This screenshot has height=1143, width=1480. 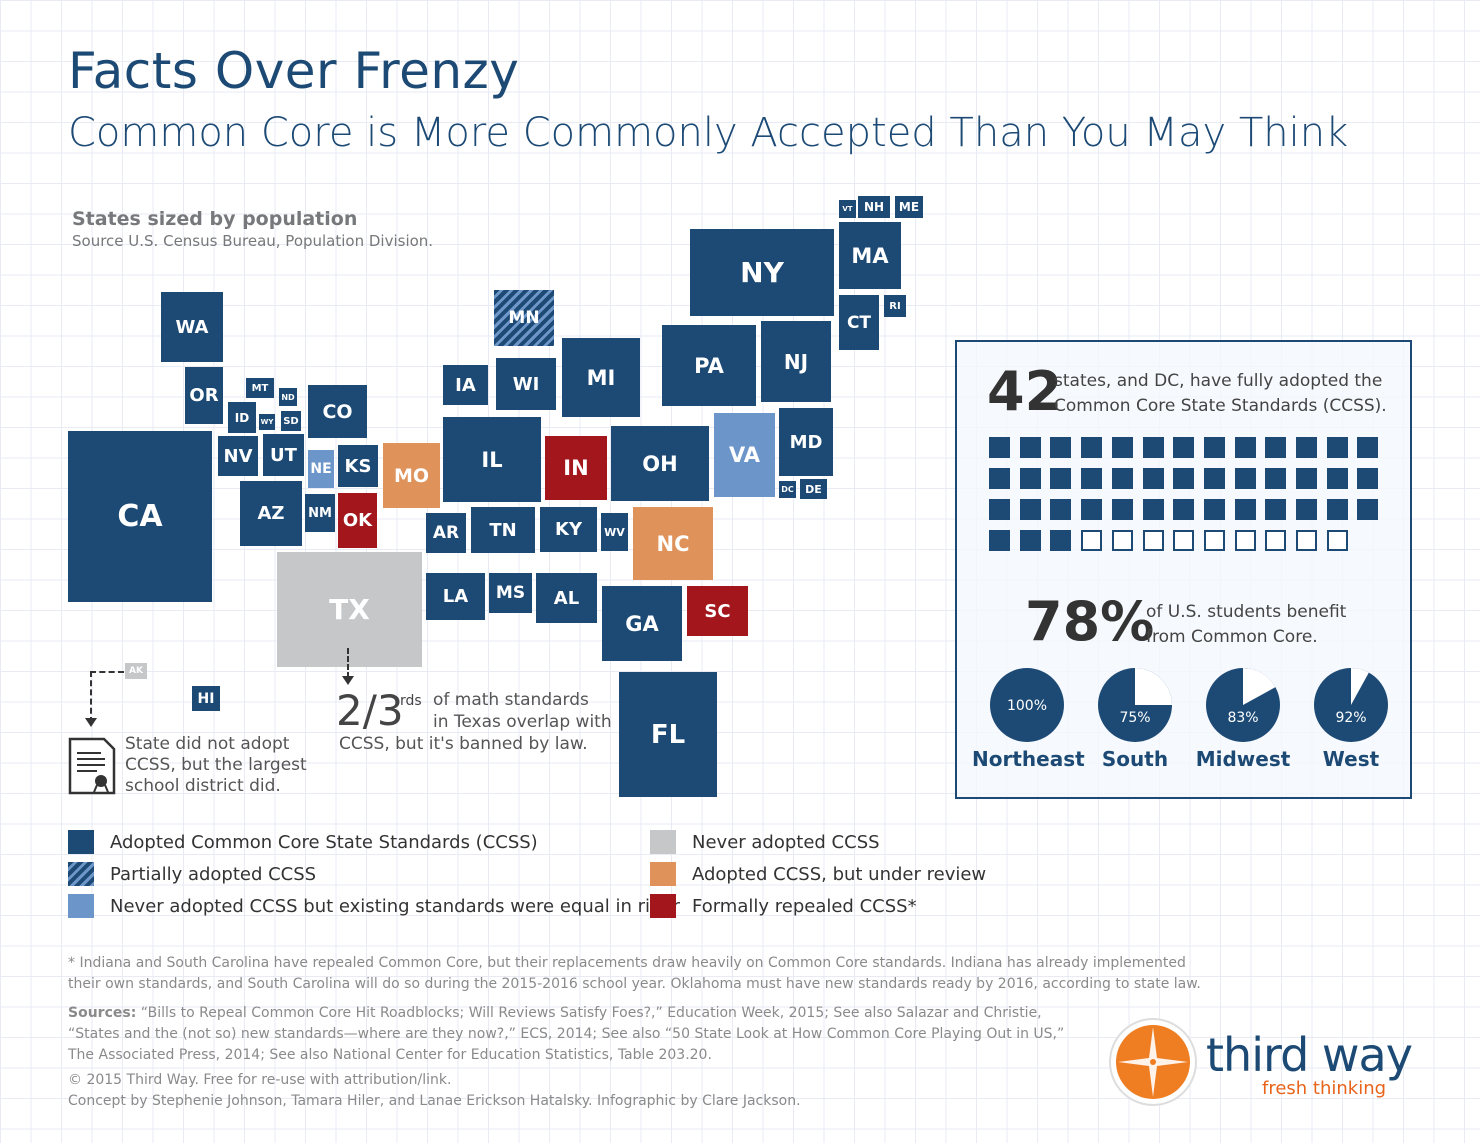 What do you see at coordinates (1246, 612) in the screenshot?
I see `students-text-1: of U.S. students benefit` at bounding box center [1246, 612].